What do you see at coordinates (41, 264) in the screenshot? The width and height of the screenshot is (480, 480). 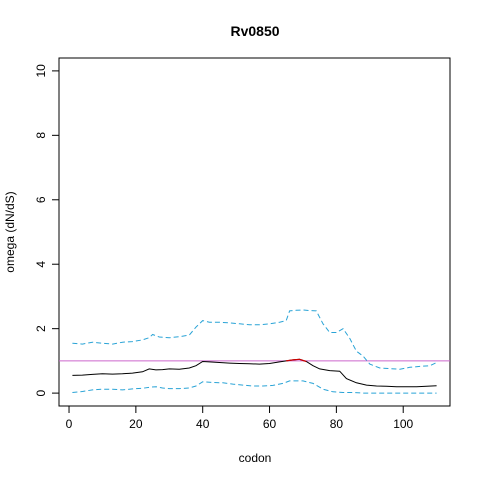 I see `y-tick-label: 4` at bounding box center [41, 264].